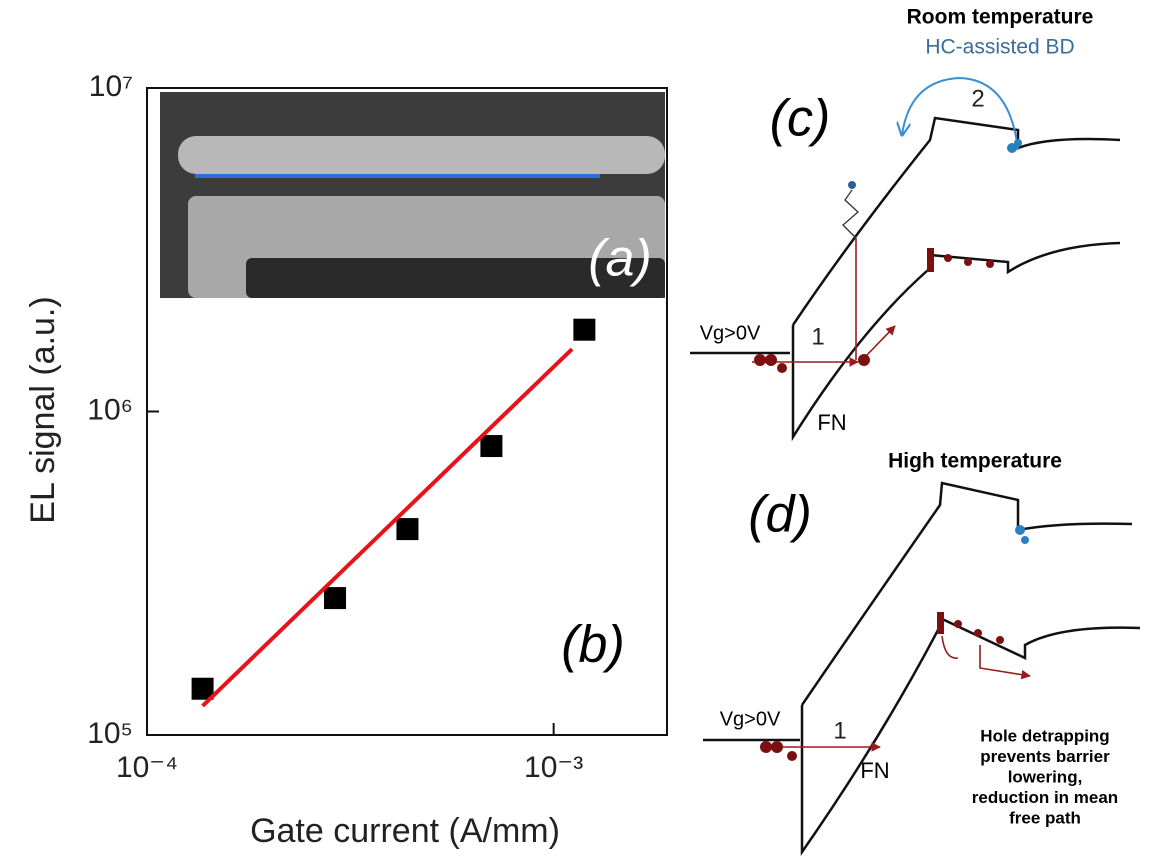 This screenshot has height=862, width=1165. What do you see at coordinates (110, 409) in the screenshot?
I see `y-tick-label: 10⁶` at bounding box center [110, 409].